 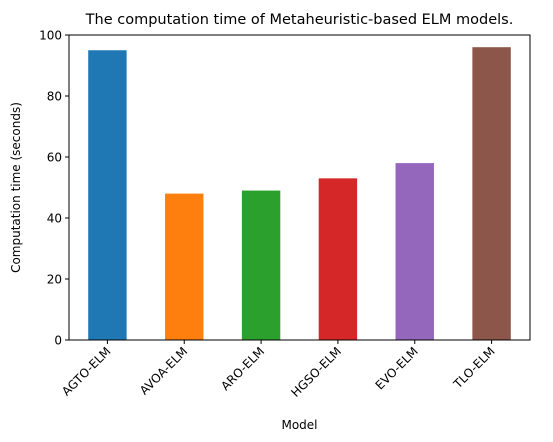 What do you see at coordinates (54, 219) in the screenshot?
I see `y-tick-label: 40` at bounding box center [54, 219].